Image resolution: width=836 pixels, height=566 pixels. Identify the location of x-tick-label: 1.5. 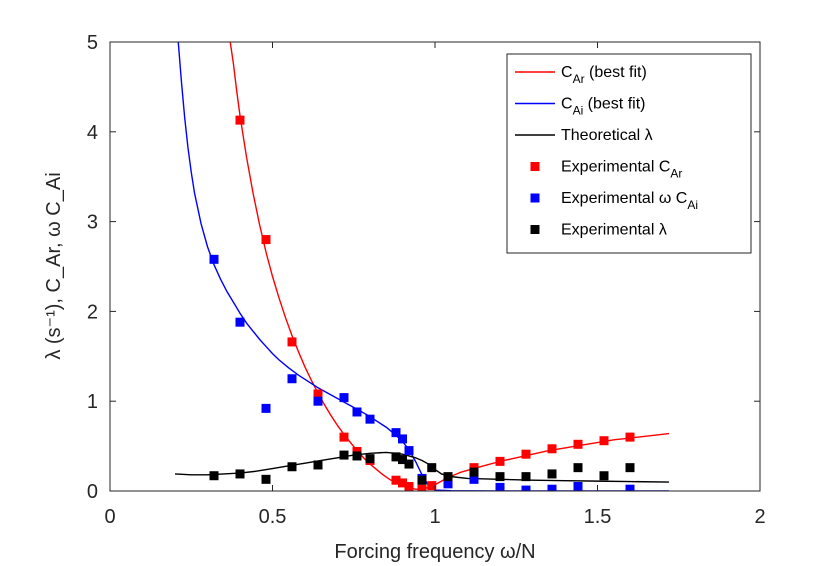
(598, 517).